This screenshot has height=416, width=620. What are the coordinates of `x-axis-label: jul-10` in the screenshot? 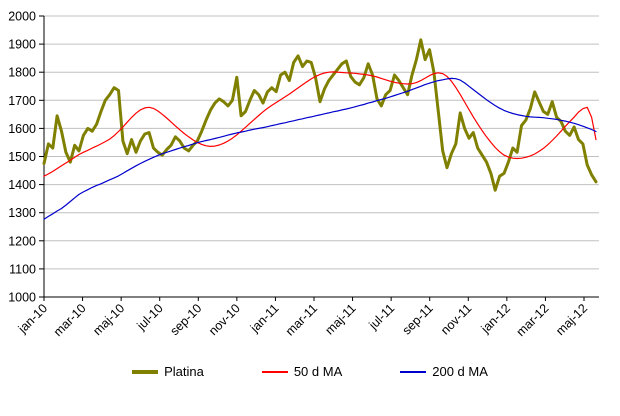 It's located at (150, 317).